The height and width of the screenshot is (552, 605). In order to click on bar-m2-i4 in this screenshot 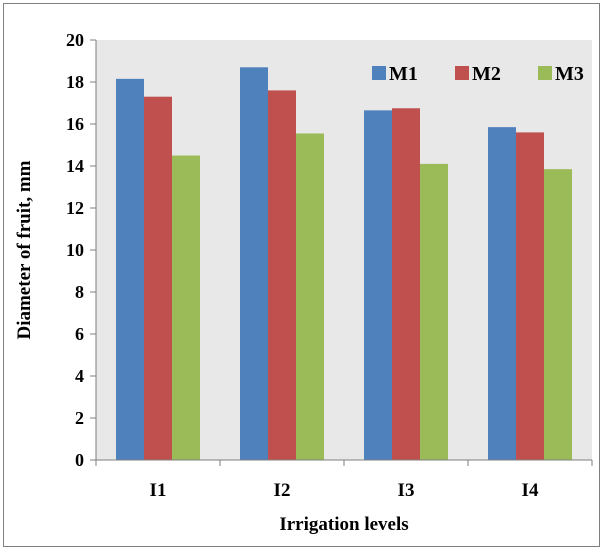, I will do `click(530, 296)`.